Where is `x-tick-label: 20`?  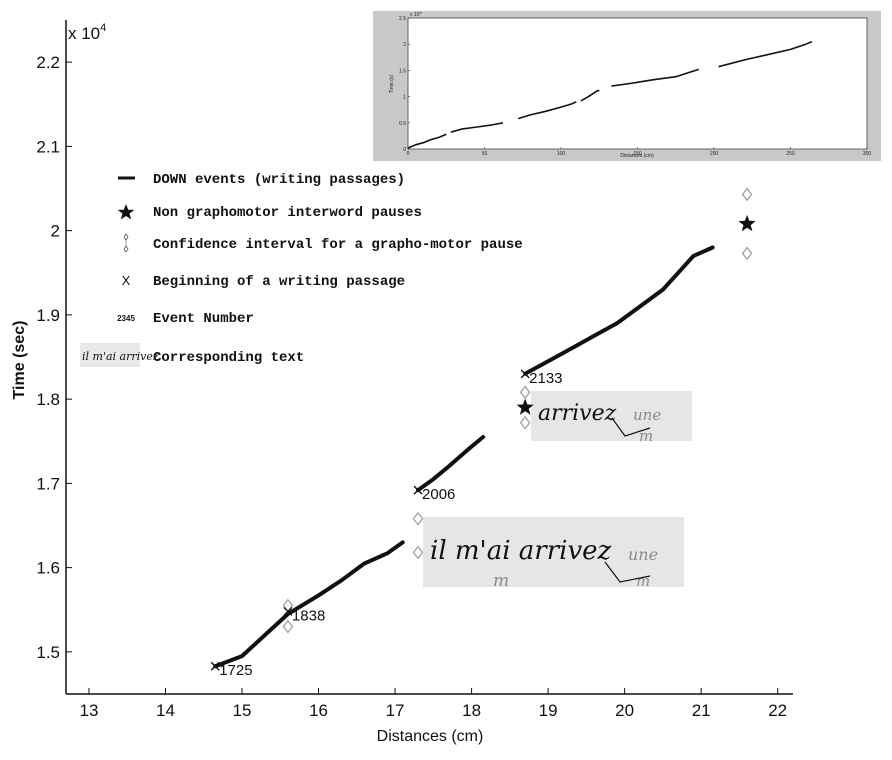 x-tick-label: 20 is located at coordinates (624, 710).